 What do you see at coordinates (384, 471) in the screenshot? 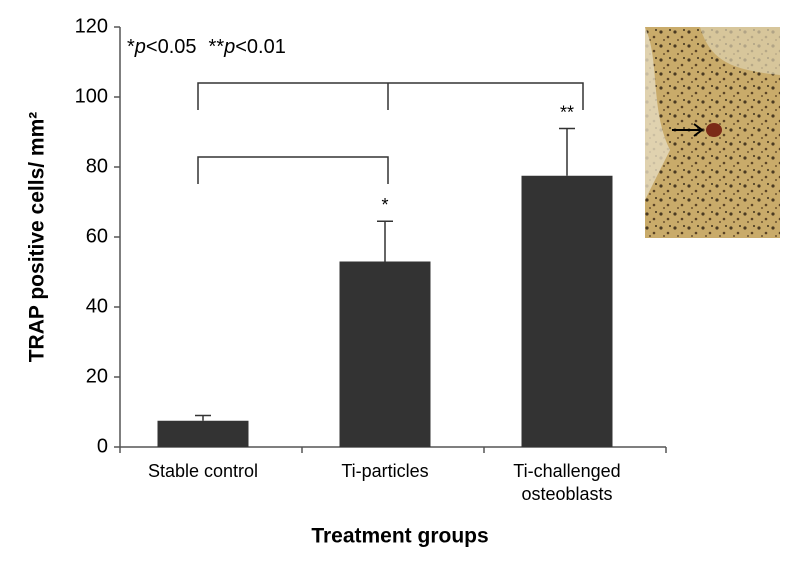
I see `x-tick-label: Ti-particles` at bounding box center [384, 471].